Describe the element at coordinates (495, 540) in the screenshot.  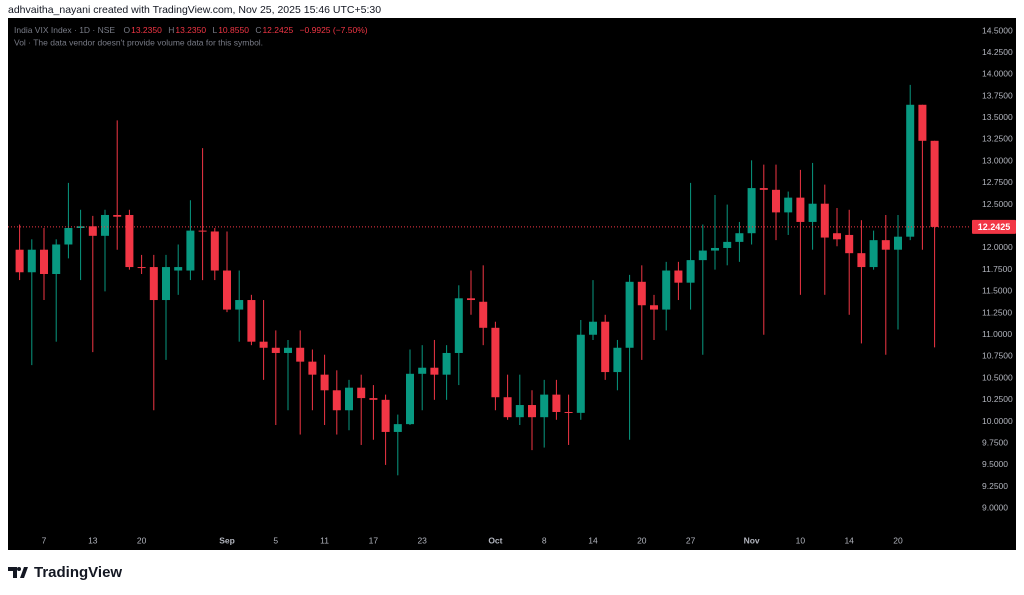
I see `x-tick-label: Oct` at that location.